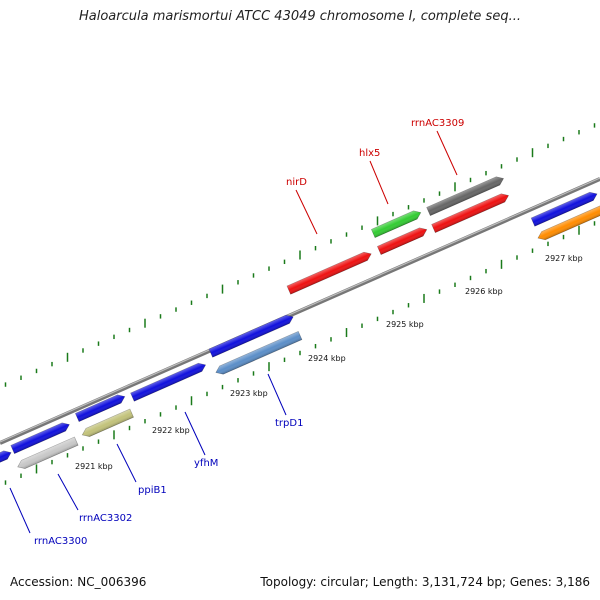 This screenshot has height=600, width=600. I want to click on leader-yfhM, so click(195, 433).